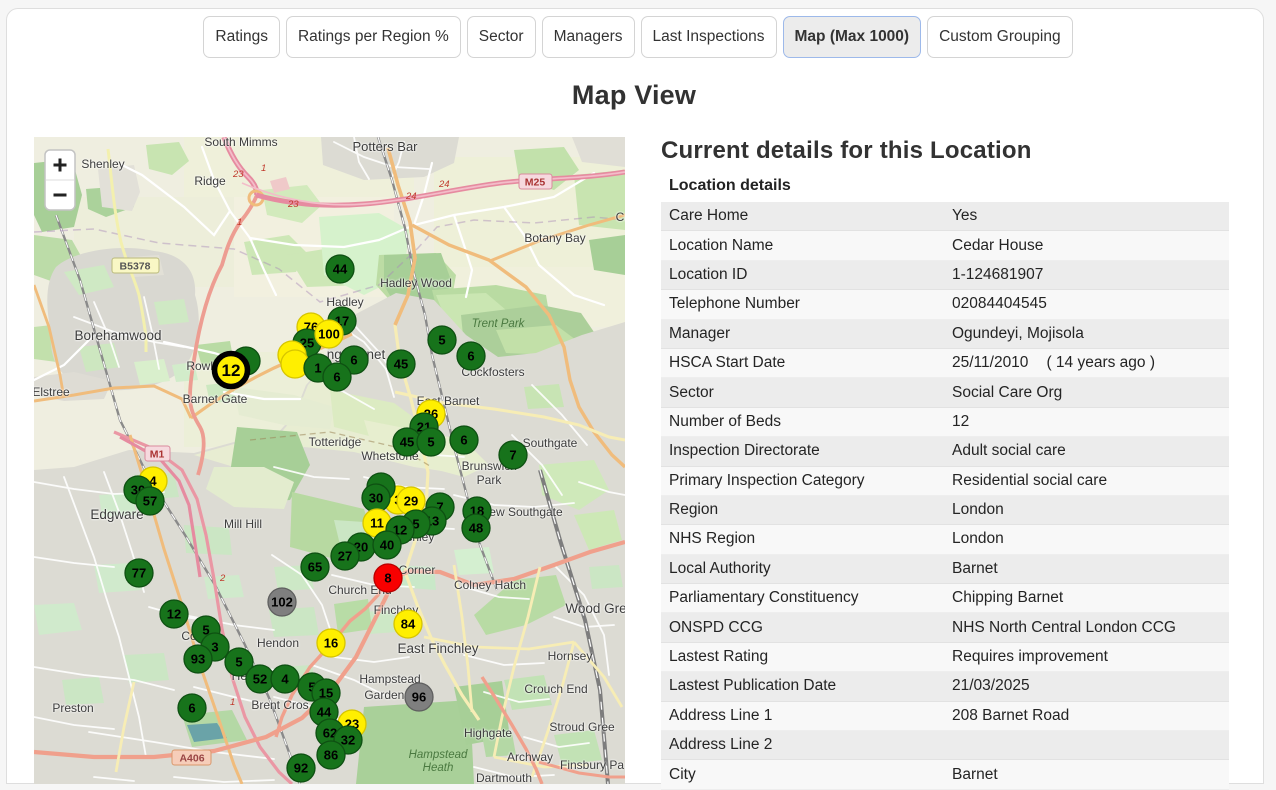 Image resolution: width=1276 pixels, height=790 pixels. What do you see at coordinates (376, 498) in the screenshot?
I see `svg-text: 30` at bounding box center [376, 498].